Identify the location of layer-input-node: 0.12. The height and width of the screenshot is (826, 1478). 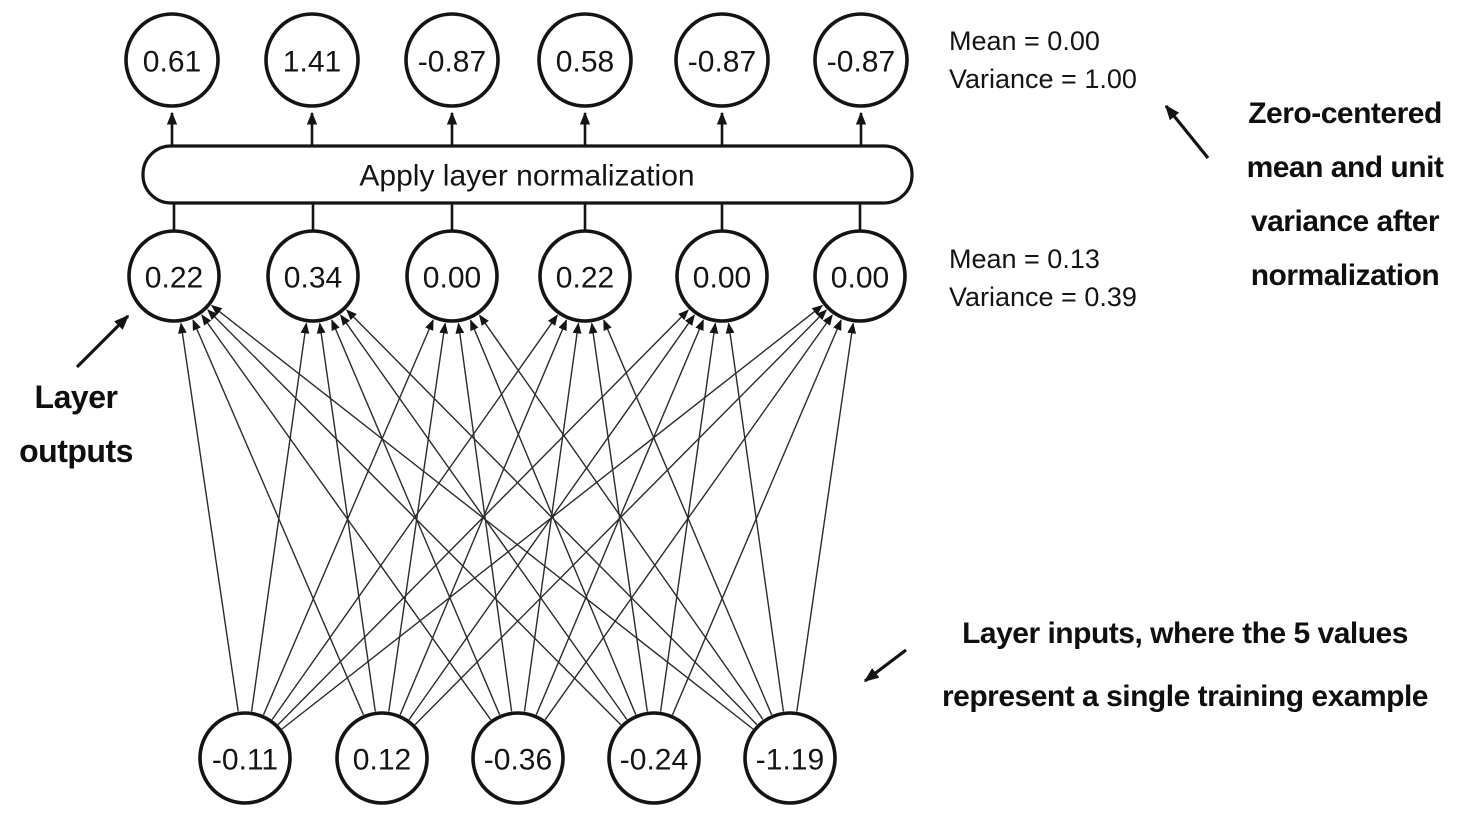
(382, 758).